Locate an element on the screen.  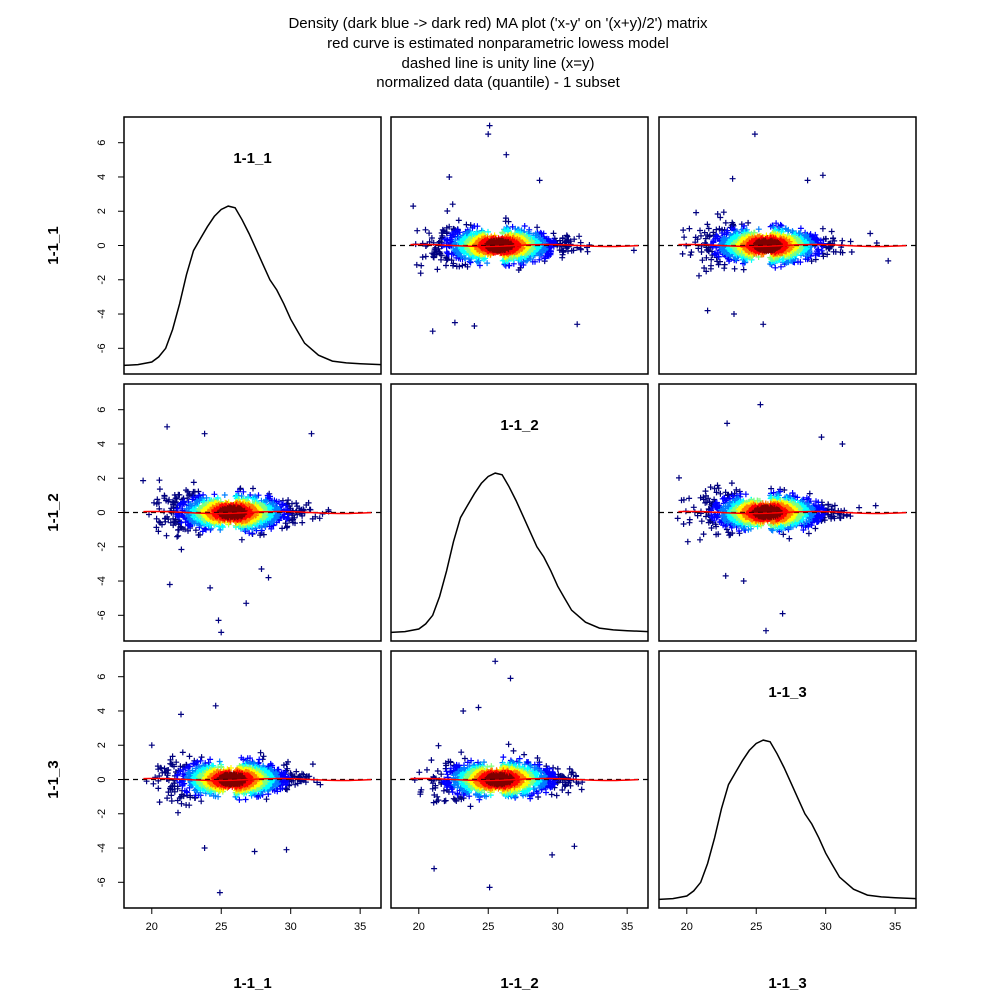
diagonal-label: 1-1_1 is located at coordinates (252, 158).